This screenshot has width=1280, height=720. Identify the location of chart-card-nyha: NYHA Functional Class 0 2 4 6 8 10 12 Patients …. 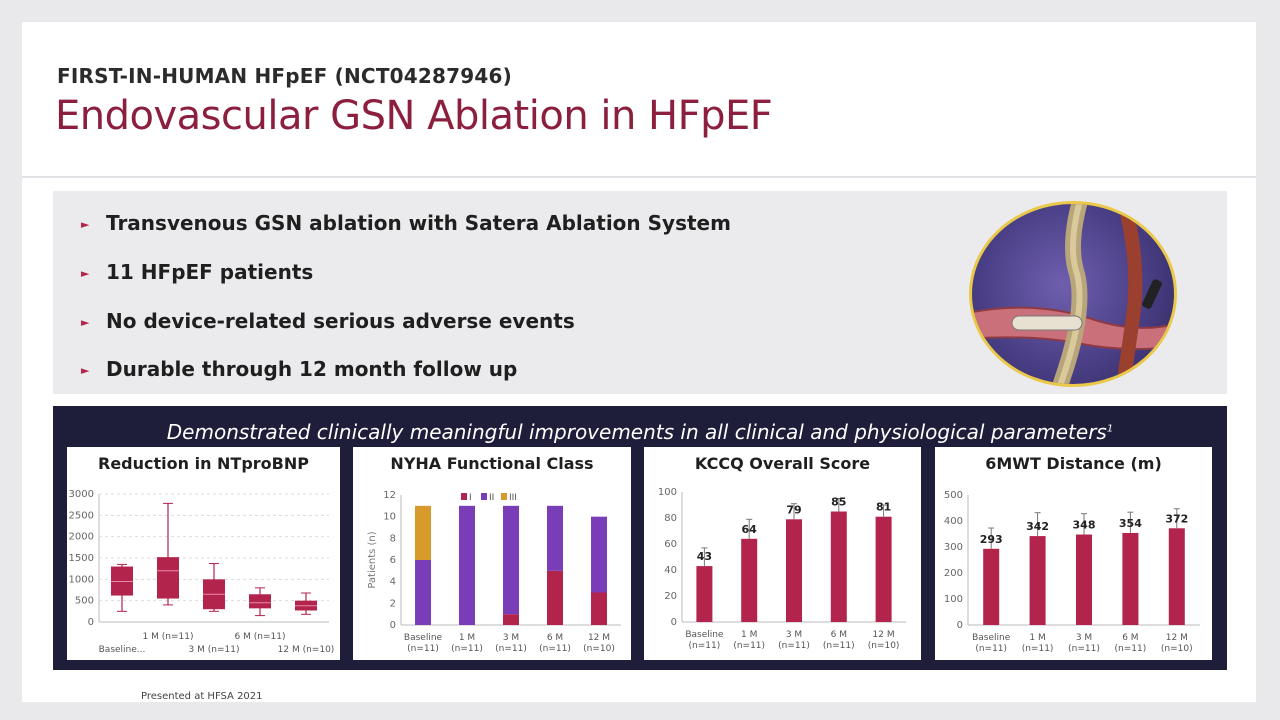
(492, 553).